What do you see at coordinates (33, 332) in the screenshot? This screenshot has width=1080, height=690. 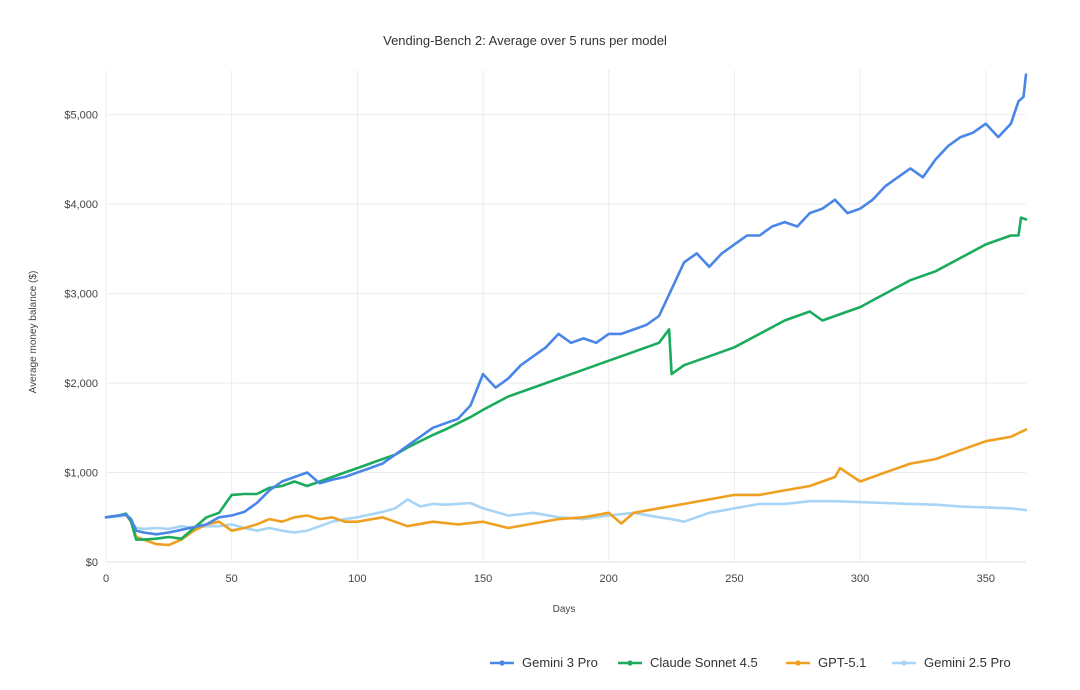 I see `y-axis-title: Average money balance ($)` at bounding box center [33, 332].